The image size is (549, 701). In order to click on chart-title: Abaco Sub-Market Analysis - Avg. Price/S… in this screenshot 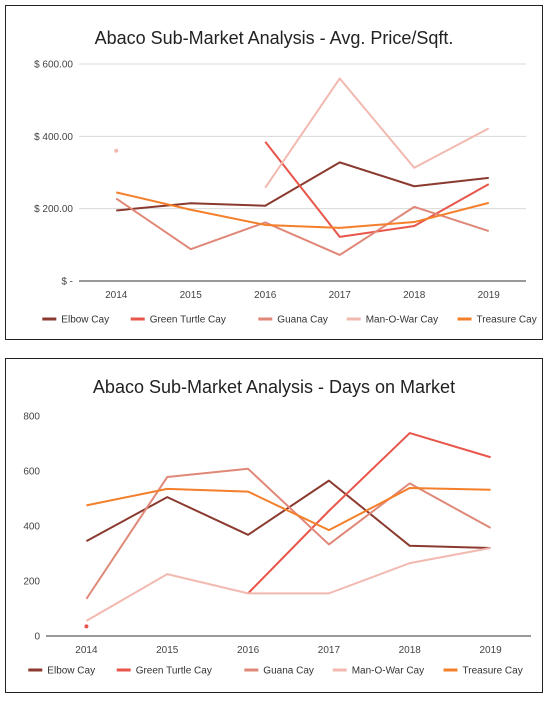, I will do `click(274, 38)`.